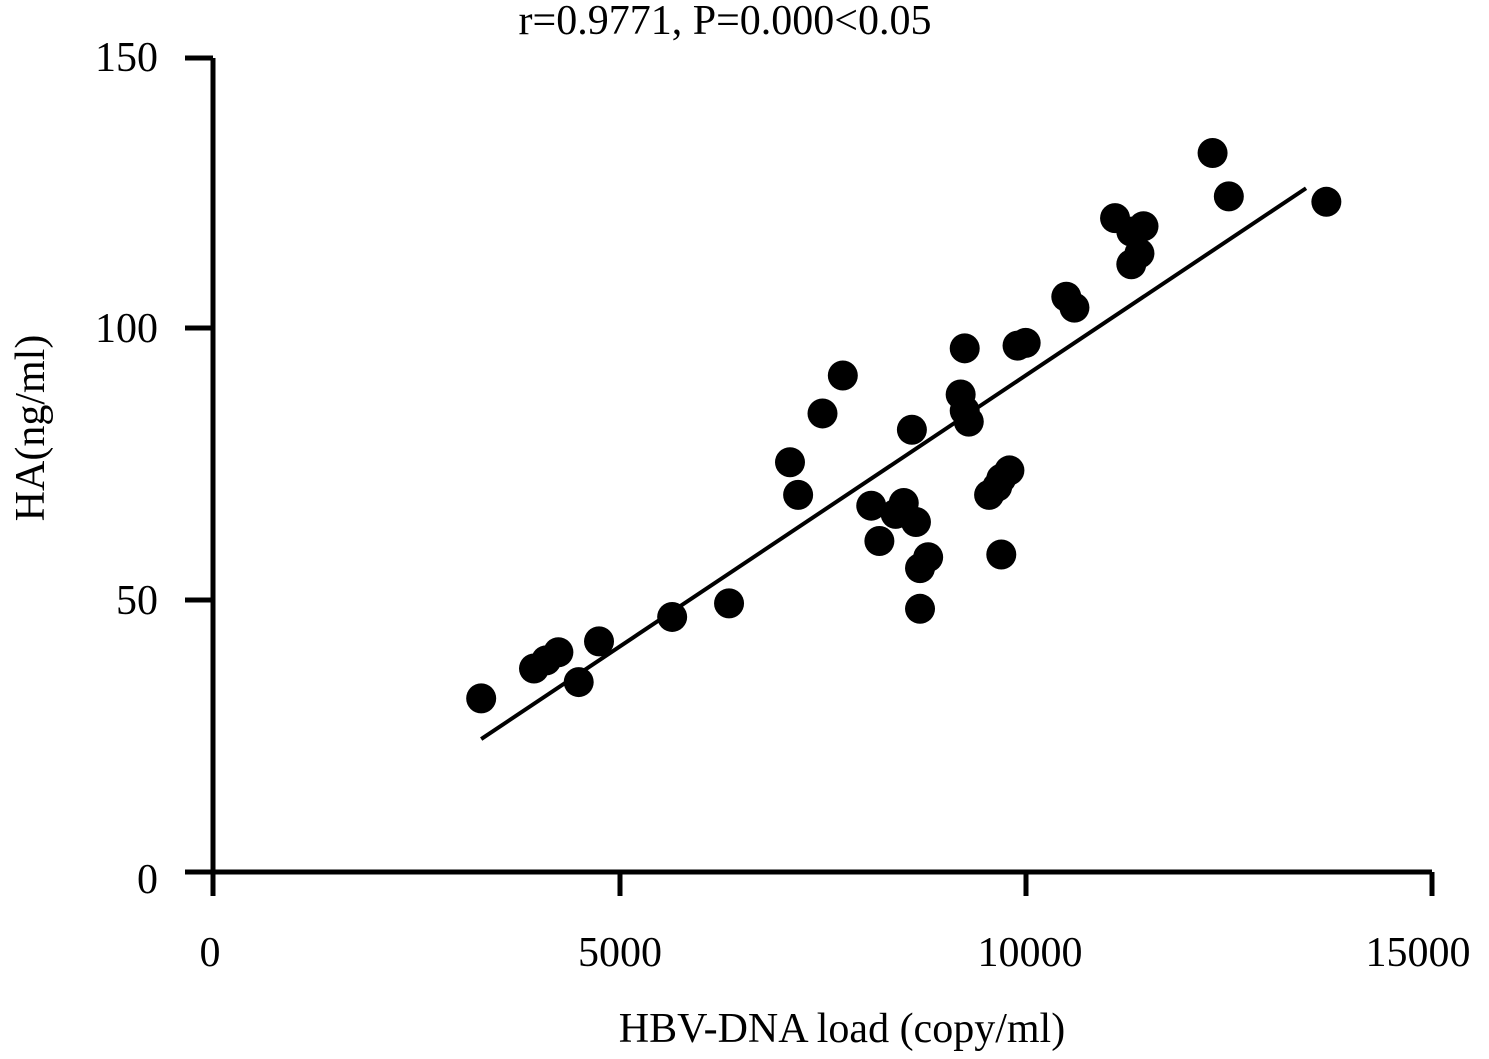  I want to click on x-tick-label: 0, so click(210, 953).